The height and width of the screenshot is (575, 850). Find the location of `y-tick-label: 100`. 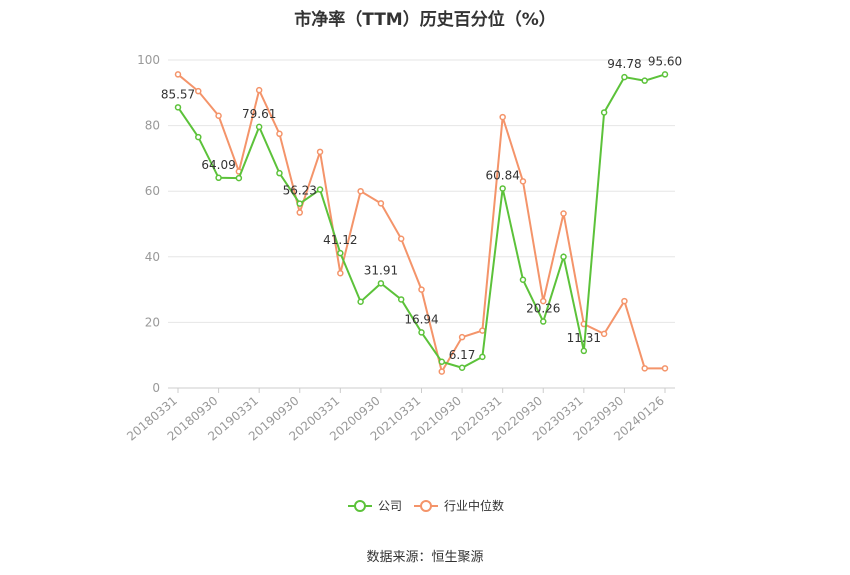

y-tick-label: 100 is located at coordinates (148, 60).